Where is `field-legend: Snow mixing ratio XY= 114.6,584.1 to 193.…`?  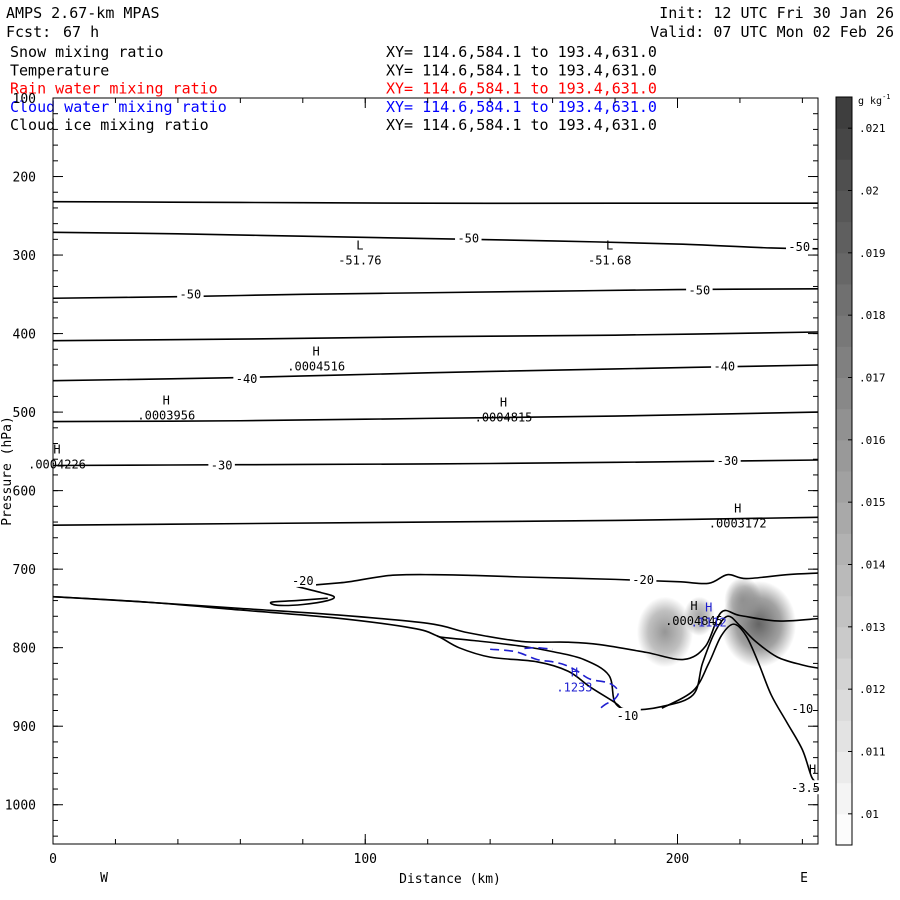 field-legend: Snow mixing ratio XY= 114.6,584.1 to 193.… is located at coordinates (333, 88).